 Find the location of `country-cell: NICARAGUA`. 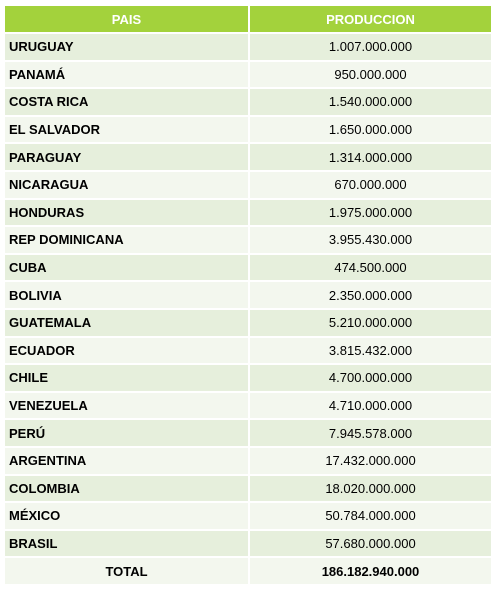

country-cell: NICARAGUA is located at coordinates (127, 185).